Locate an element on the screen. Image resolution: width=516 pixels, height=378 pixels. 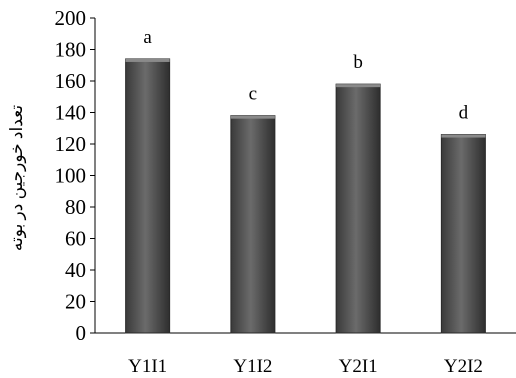
data-label: c is located at coordinates (253, 94).